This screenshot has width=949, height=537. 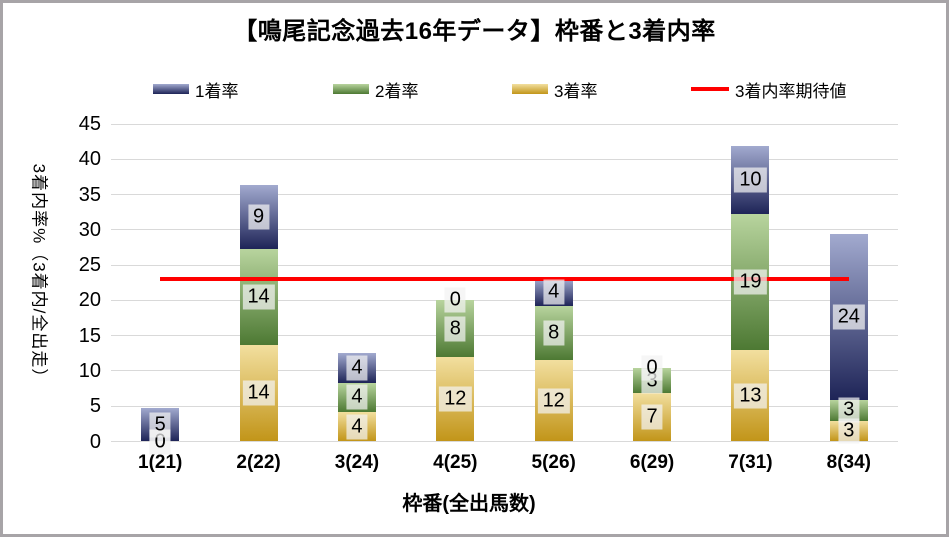 I want to click on label-2(22)-second: 14, so click(x=258, y=297).